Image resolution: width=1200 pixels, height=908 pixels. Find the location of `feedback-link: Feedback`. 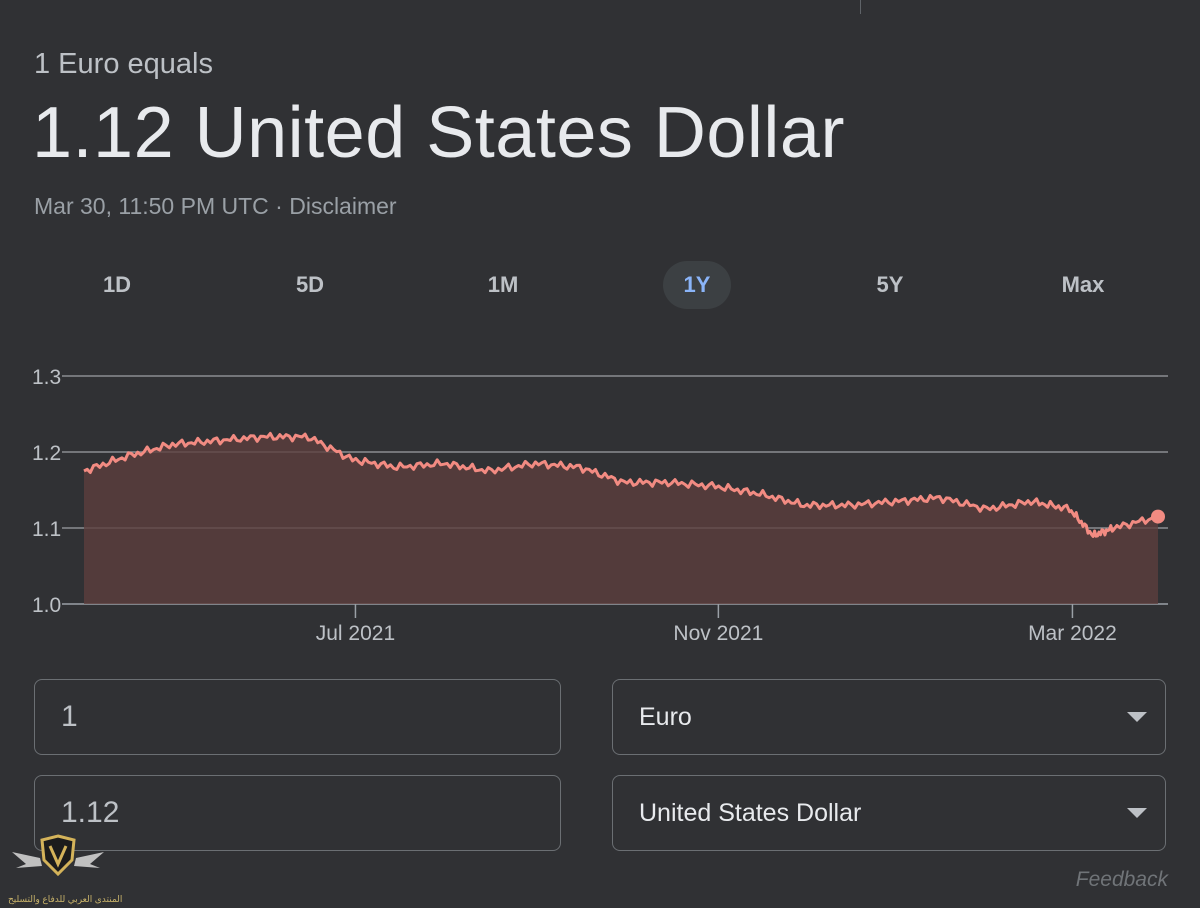

feedback-link: Feedback is located at coordinates (1121, 879).